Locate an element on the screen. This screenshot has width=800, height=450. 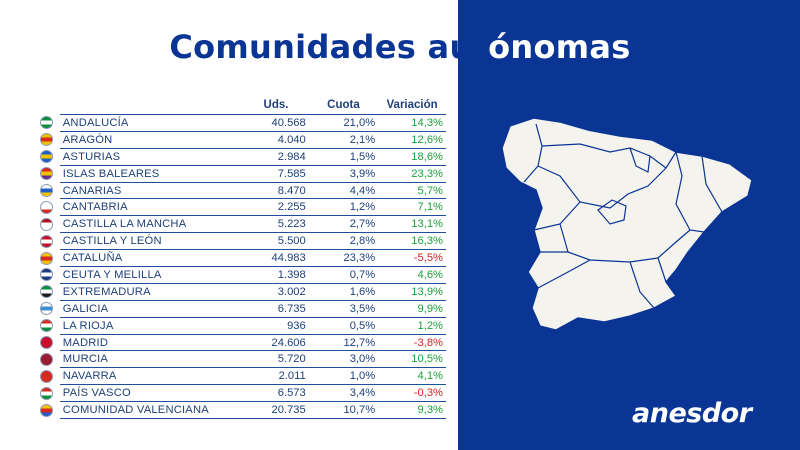
region-share: 23,3% is located at coordinates (343, 258).